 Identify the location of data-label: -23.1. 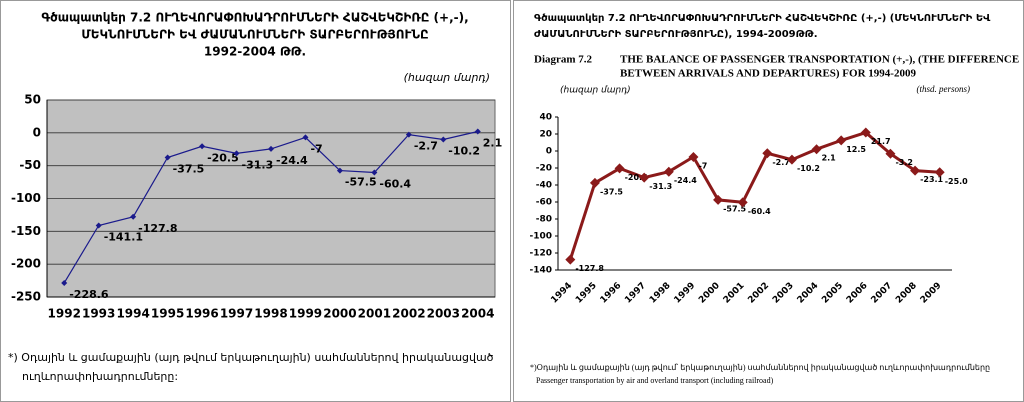
(931, 179).